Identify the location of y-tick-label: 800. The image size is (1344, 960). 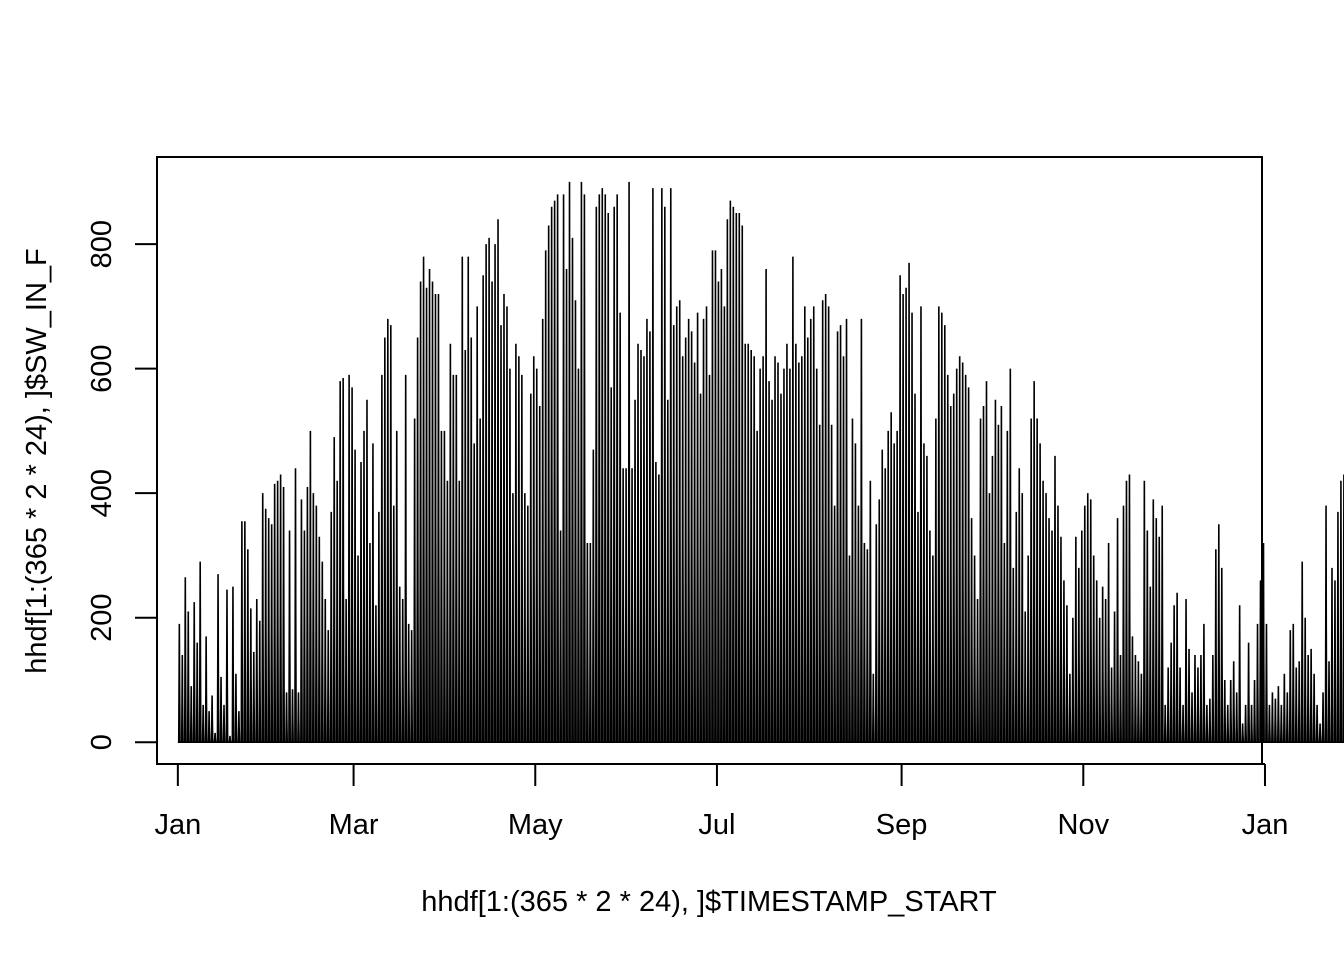
(102, 244).